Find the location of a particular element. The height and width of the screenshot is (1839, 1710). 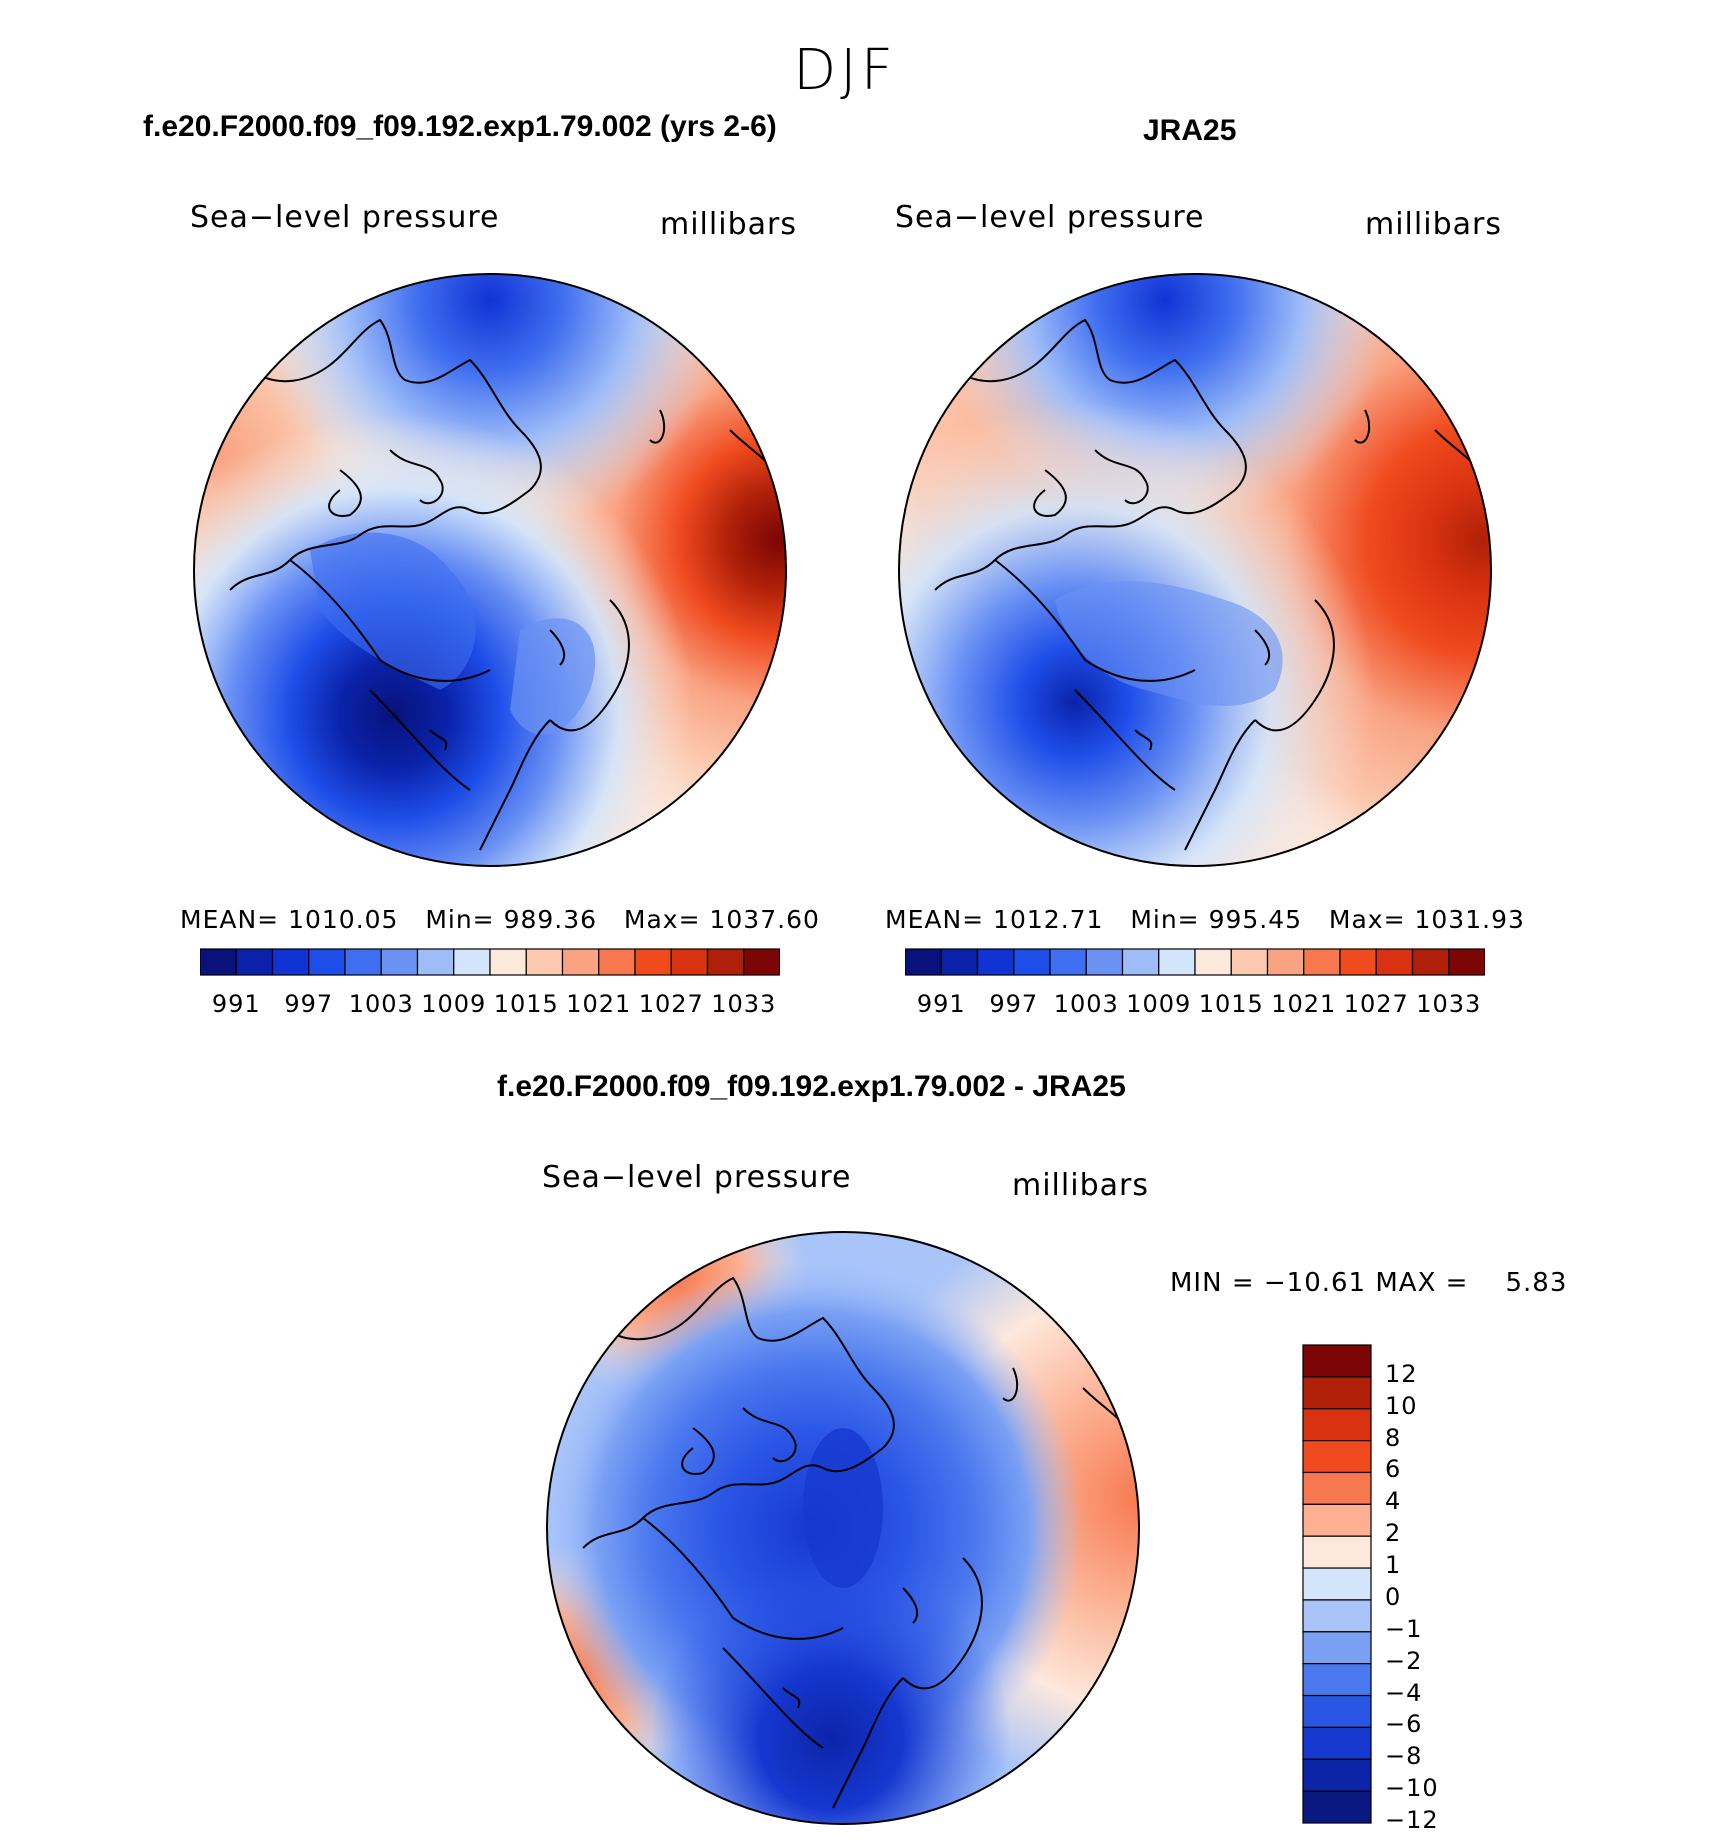

obs-min-label: Min= is located at coordinates (1165, 919).